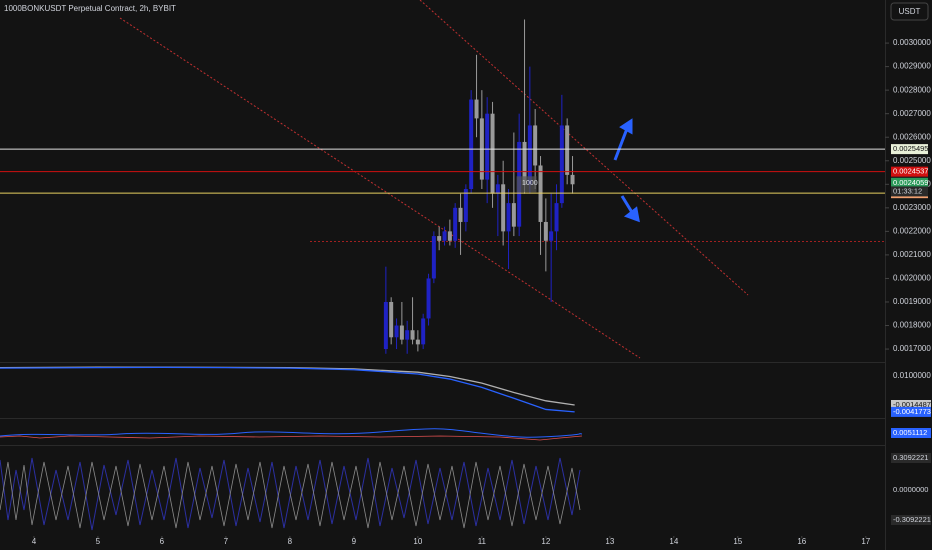 The image size is (932, 550). What do you see at coordinates (912, 230) in the screenshot?
I see `y-tick-label: 0.0022000` at bounding box center [912, 230].